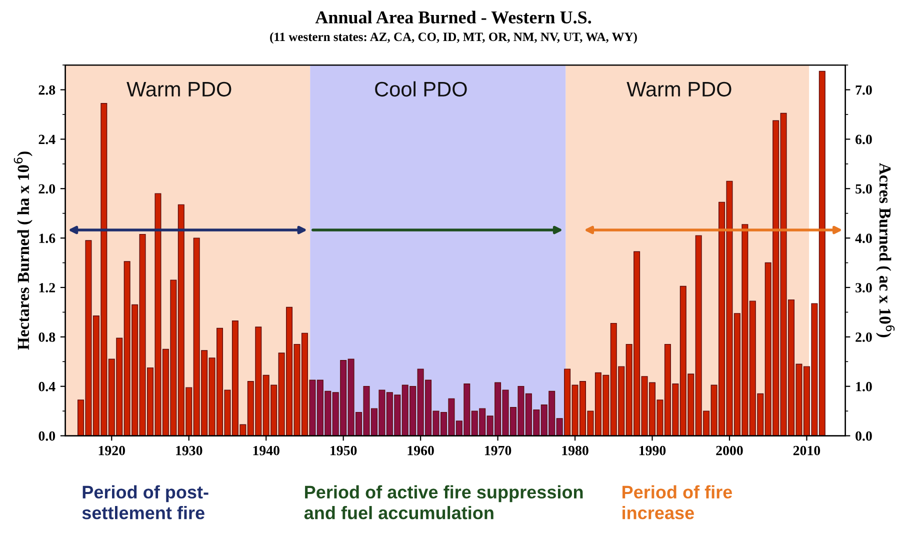 Image resolution: width=907 pixels, height=542 pixels. I want to click on y-tick-label: 0.0, so click(47, 436).